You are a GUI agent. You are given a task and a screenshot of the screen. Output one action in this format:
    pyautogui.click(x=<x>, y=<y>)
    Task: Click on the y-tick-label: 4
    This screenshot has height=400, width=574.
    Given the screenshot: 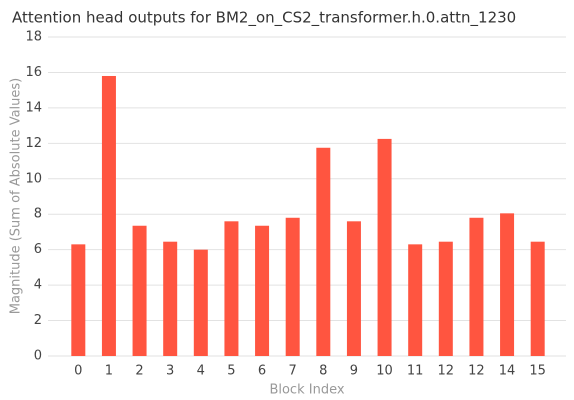 What is the action you would take?
    pyautogui.click(x=38, y=285)
    